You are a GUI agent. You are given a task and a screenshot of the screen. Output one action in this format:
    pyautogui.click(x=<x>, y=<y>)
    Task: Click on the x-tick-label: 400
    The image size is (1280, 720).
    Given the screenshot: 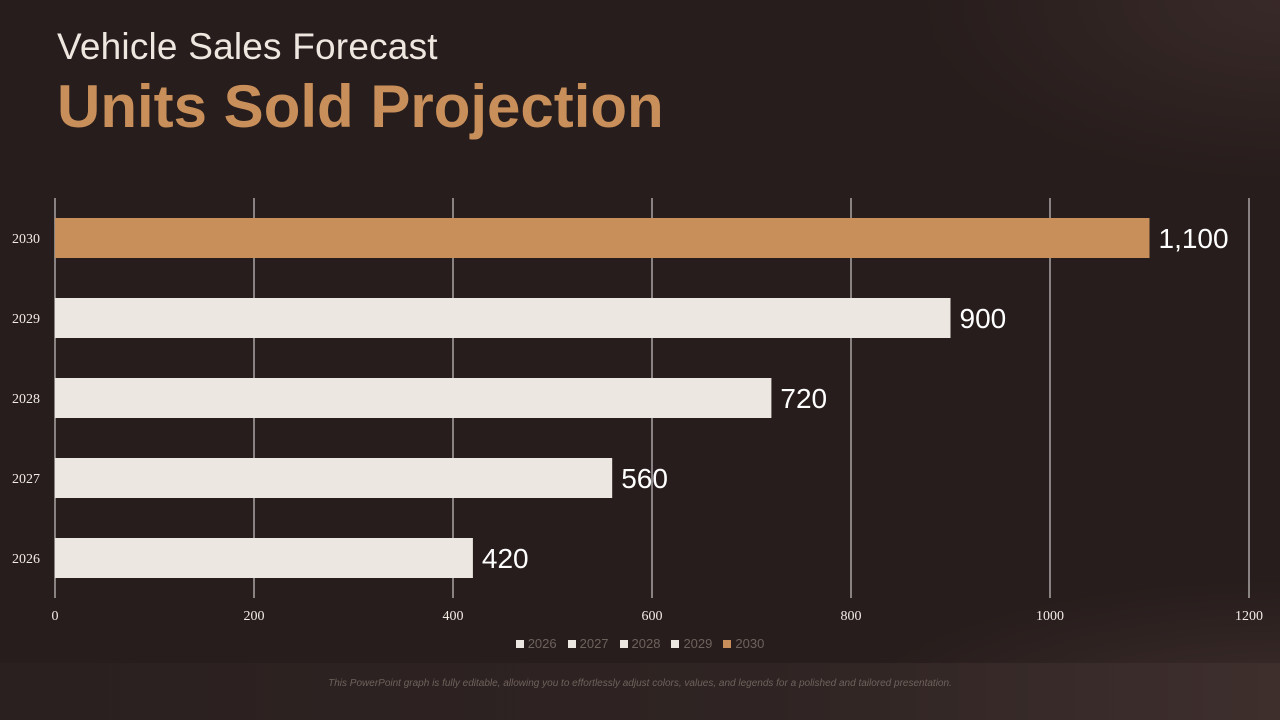 What is the action you would take?
    pyautogui.click(x=453, y=616)
    